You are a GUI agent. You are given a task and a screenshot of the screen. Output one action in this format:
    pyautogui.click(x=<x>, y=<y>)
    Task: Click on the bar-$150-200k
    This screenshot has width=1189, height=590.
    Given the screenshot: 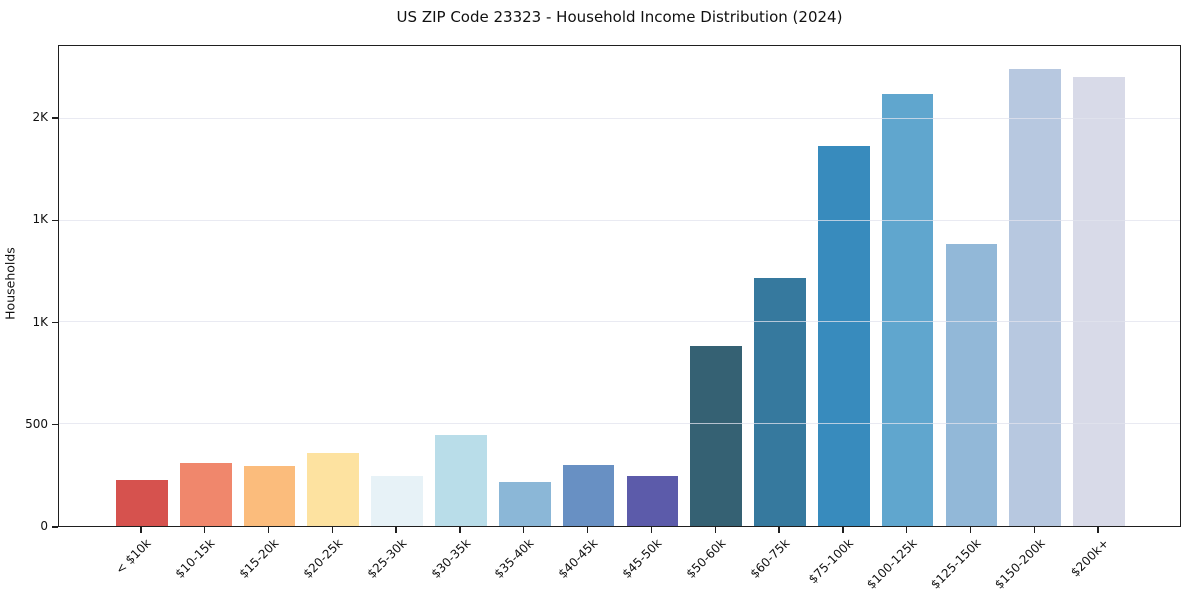 What is the action you would take?
    pyautogui.click(x=1035, y=297)
    